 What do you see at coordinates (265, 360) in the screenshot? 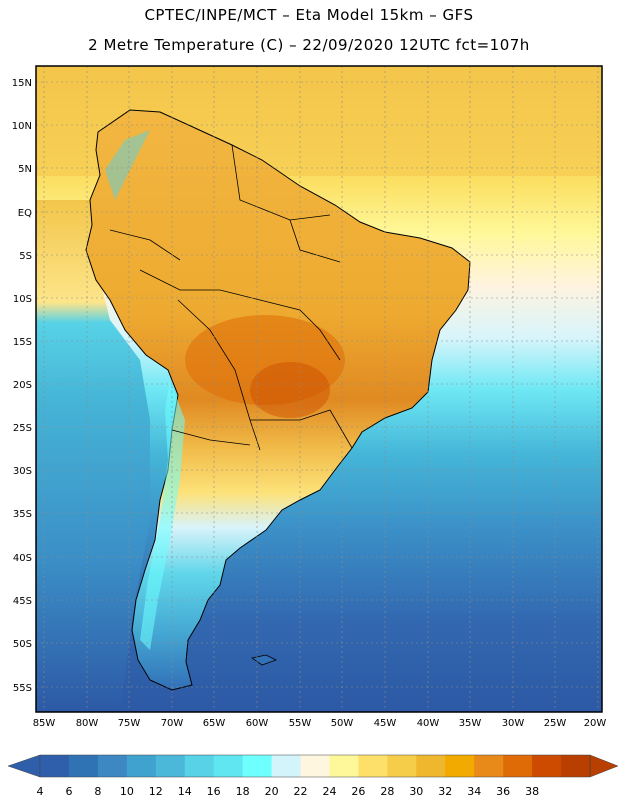
I see `hot-core-region` at bounding box center [265, 360].